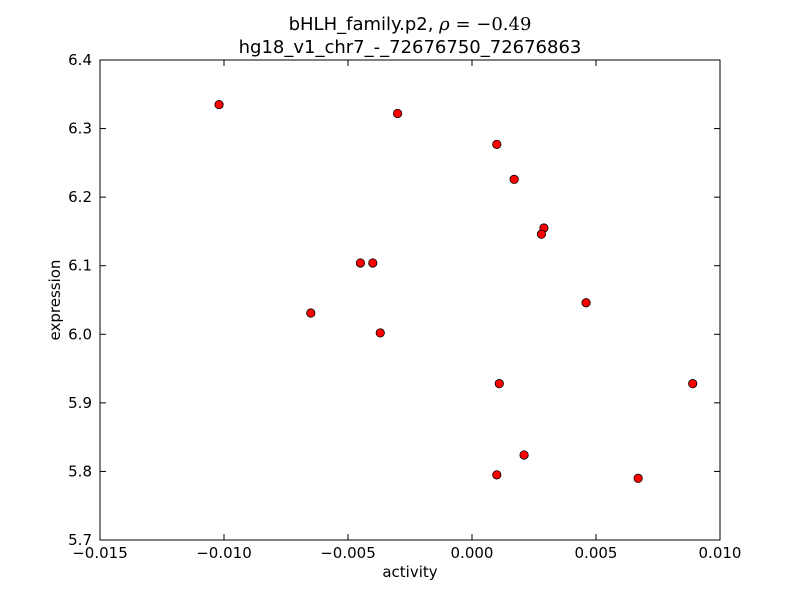  I want to click on y-tick-label: 6.4, so click(80, 60).